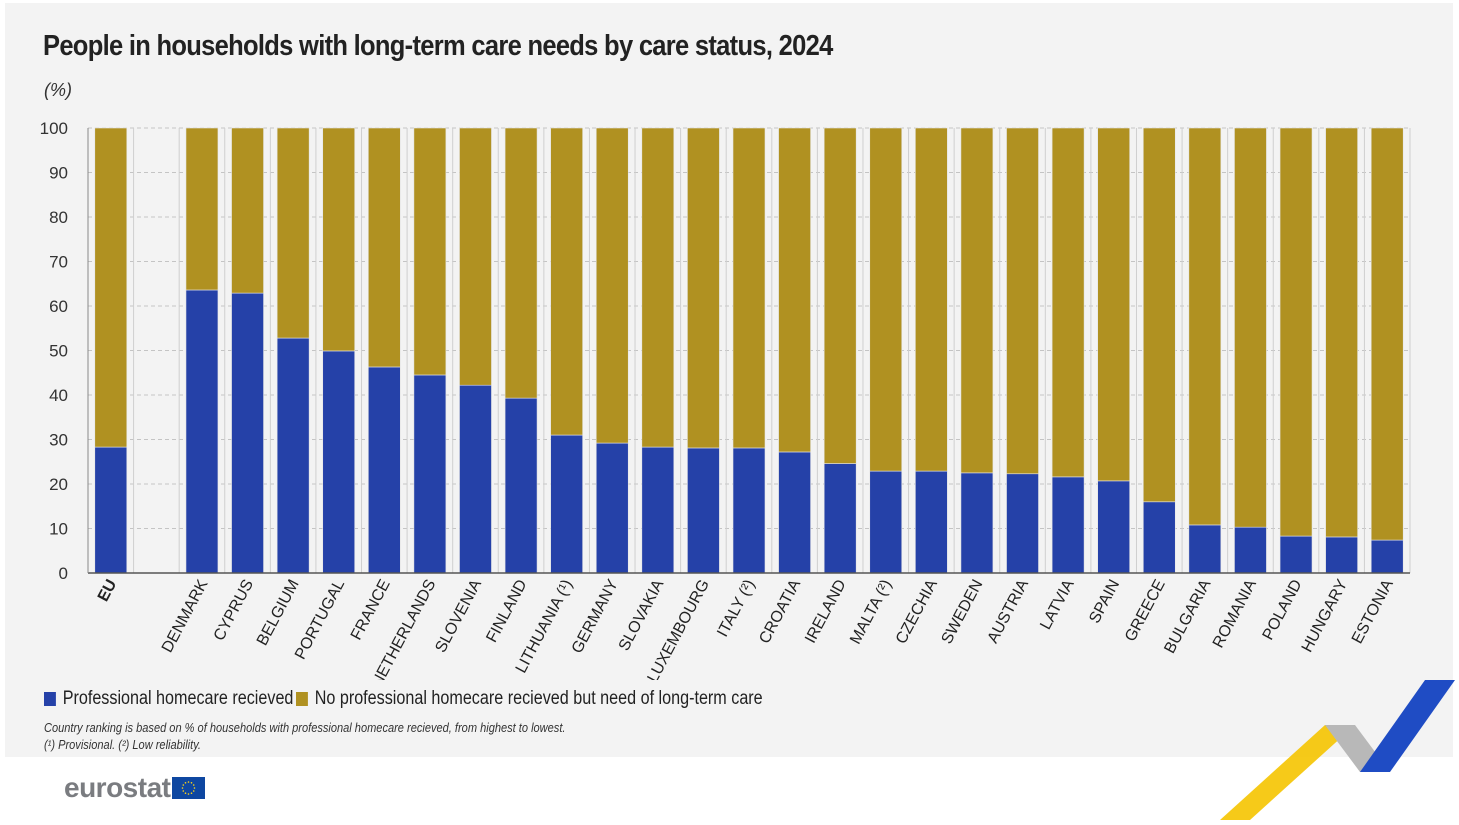 This screenshot has height=825, width=1459. Describe the element at coordinates (506, 611) in the screenshot. I see `x-tick-label: FINLAND` at that location.